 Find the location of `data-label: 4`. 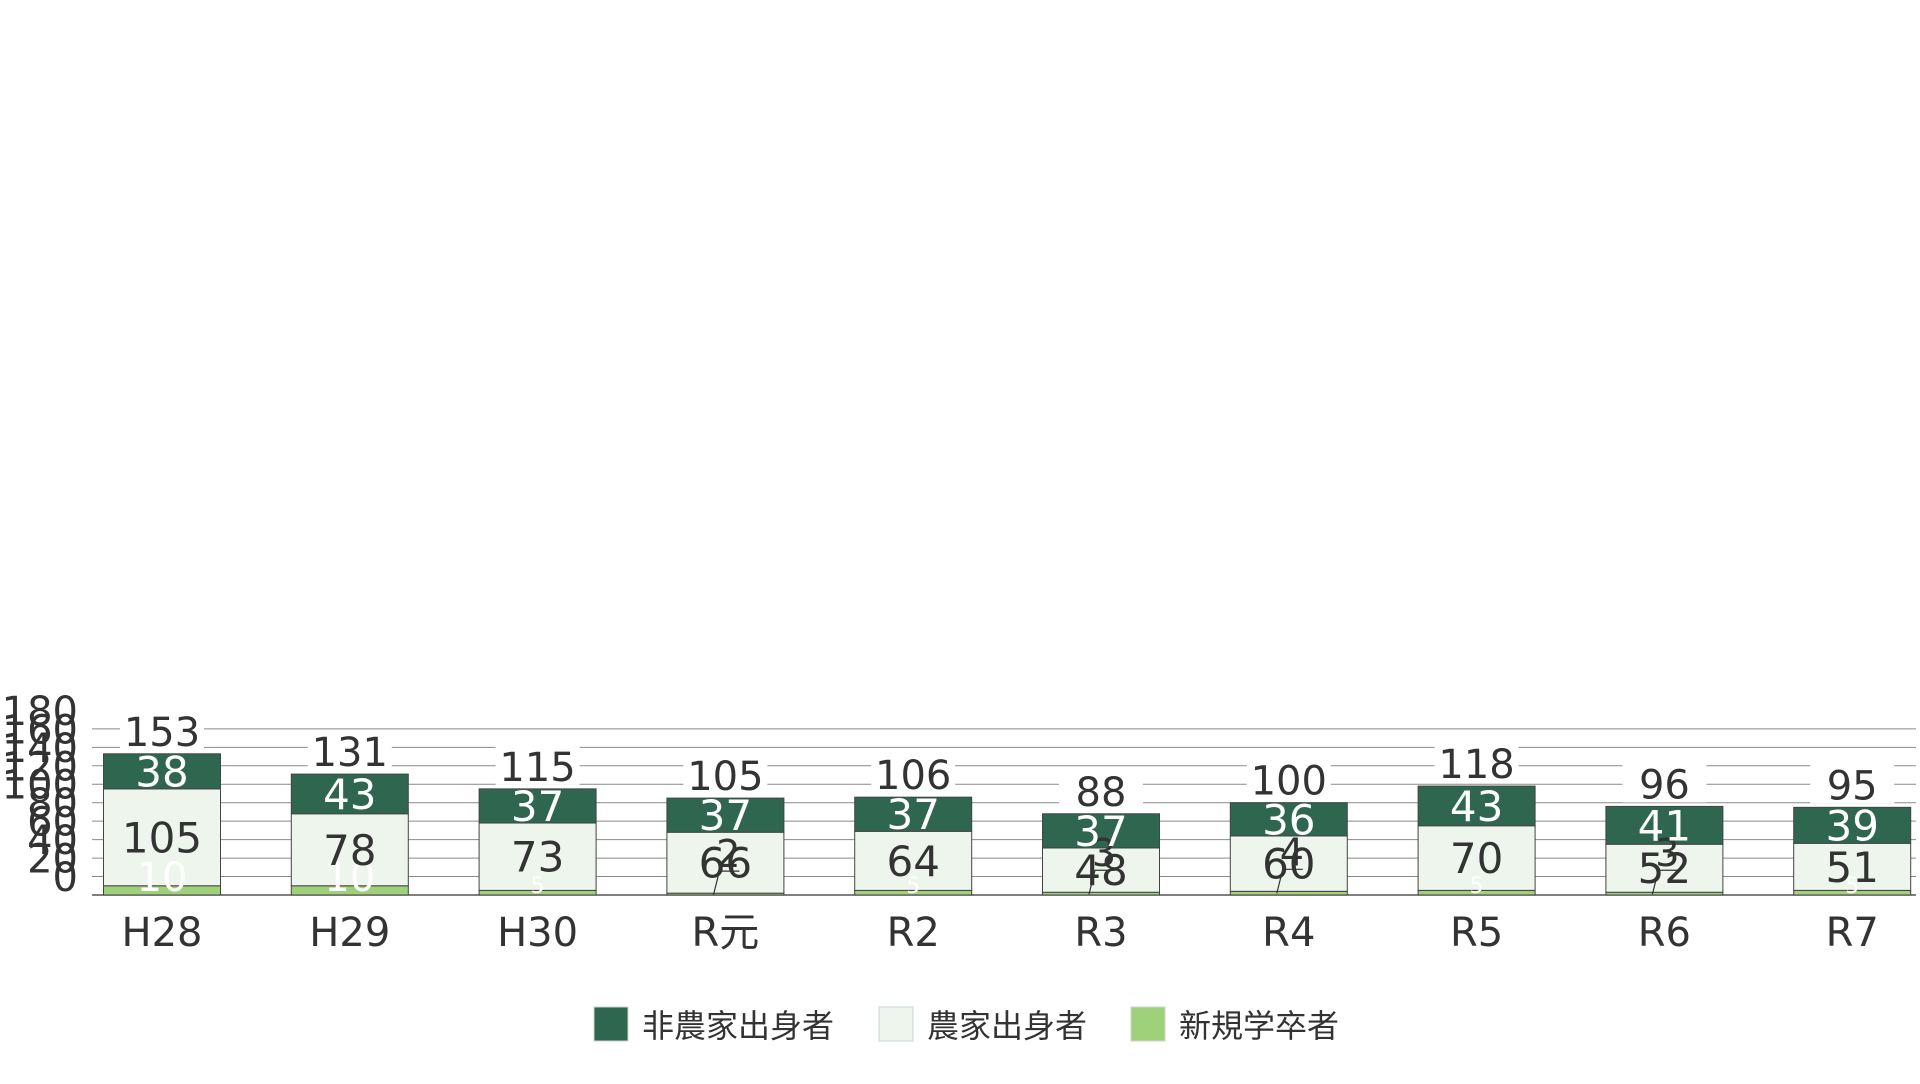

data-label: 4 is located at coordinates (1292, 852).